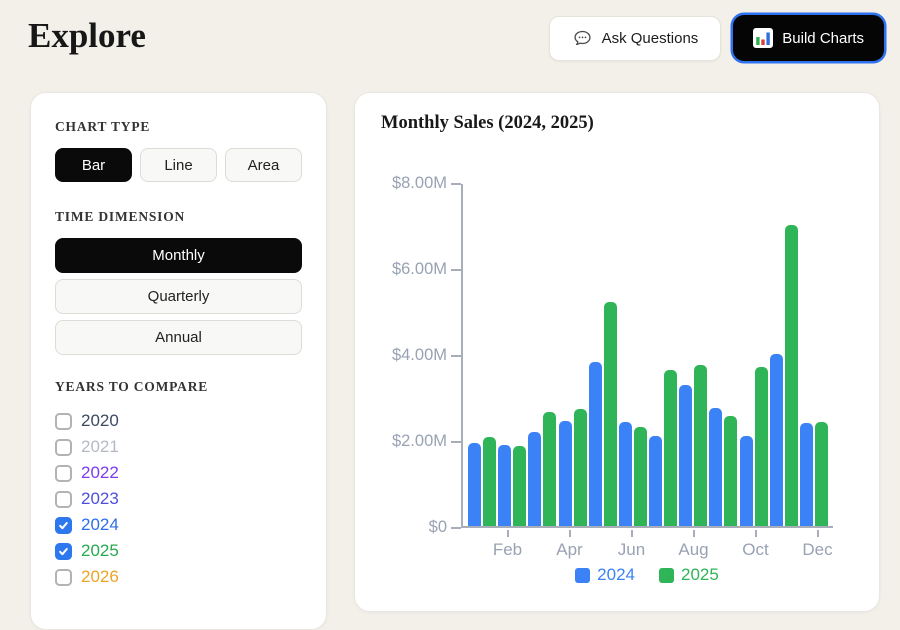 The height and width of the screenshot is (630, 900). I want to click on bar-chart-icon, so click(763, 38).